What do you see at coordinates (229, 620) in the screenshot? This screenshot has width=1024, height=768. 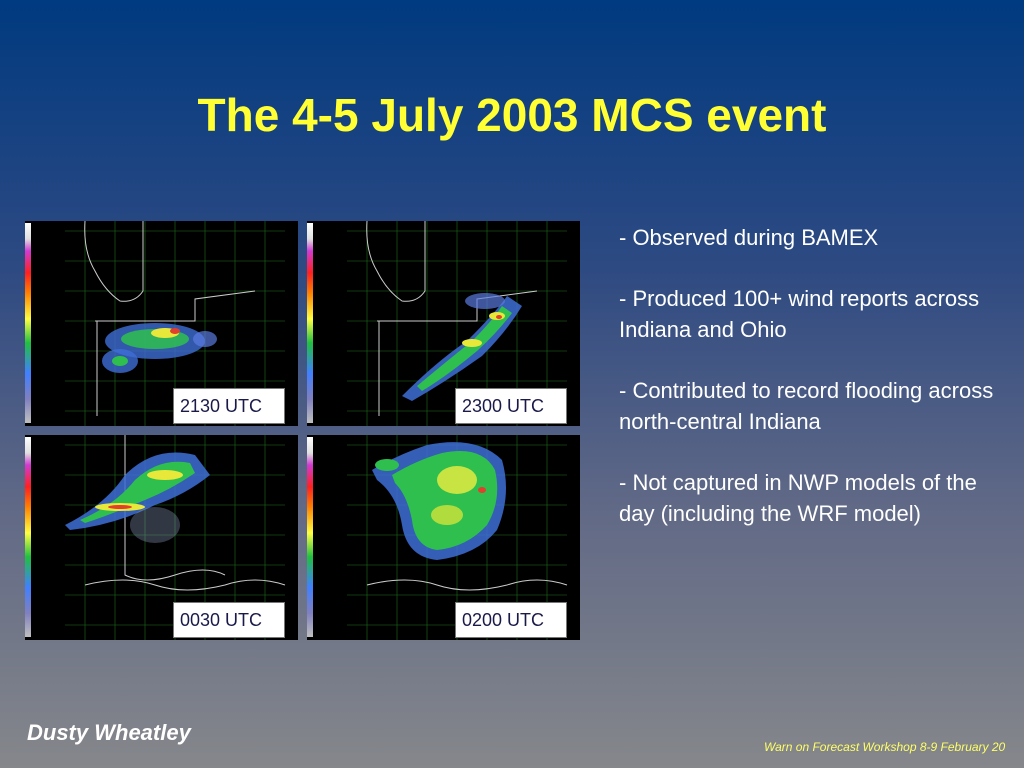 I see `panel-time-label: 0030 UTC` at bounding box center [229, 620].